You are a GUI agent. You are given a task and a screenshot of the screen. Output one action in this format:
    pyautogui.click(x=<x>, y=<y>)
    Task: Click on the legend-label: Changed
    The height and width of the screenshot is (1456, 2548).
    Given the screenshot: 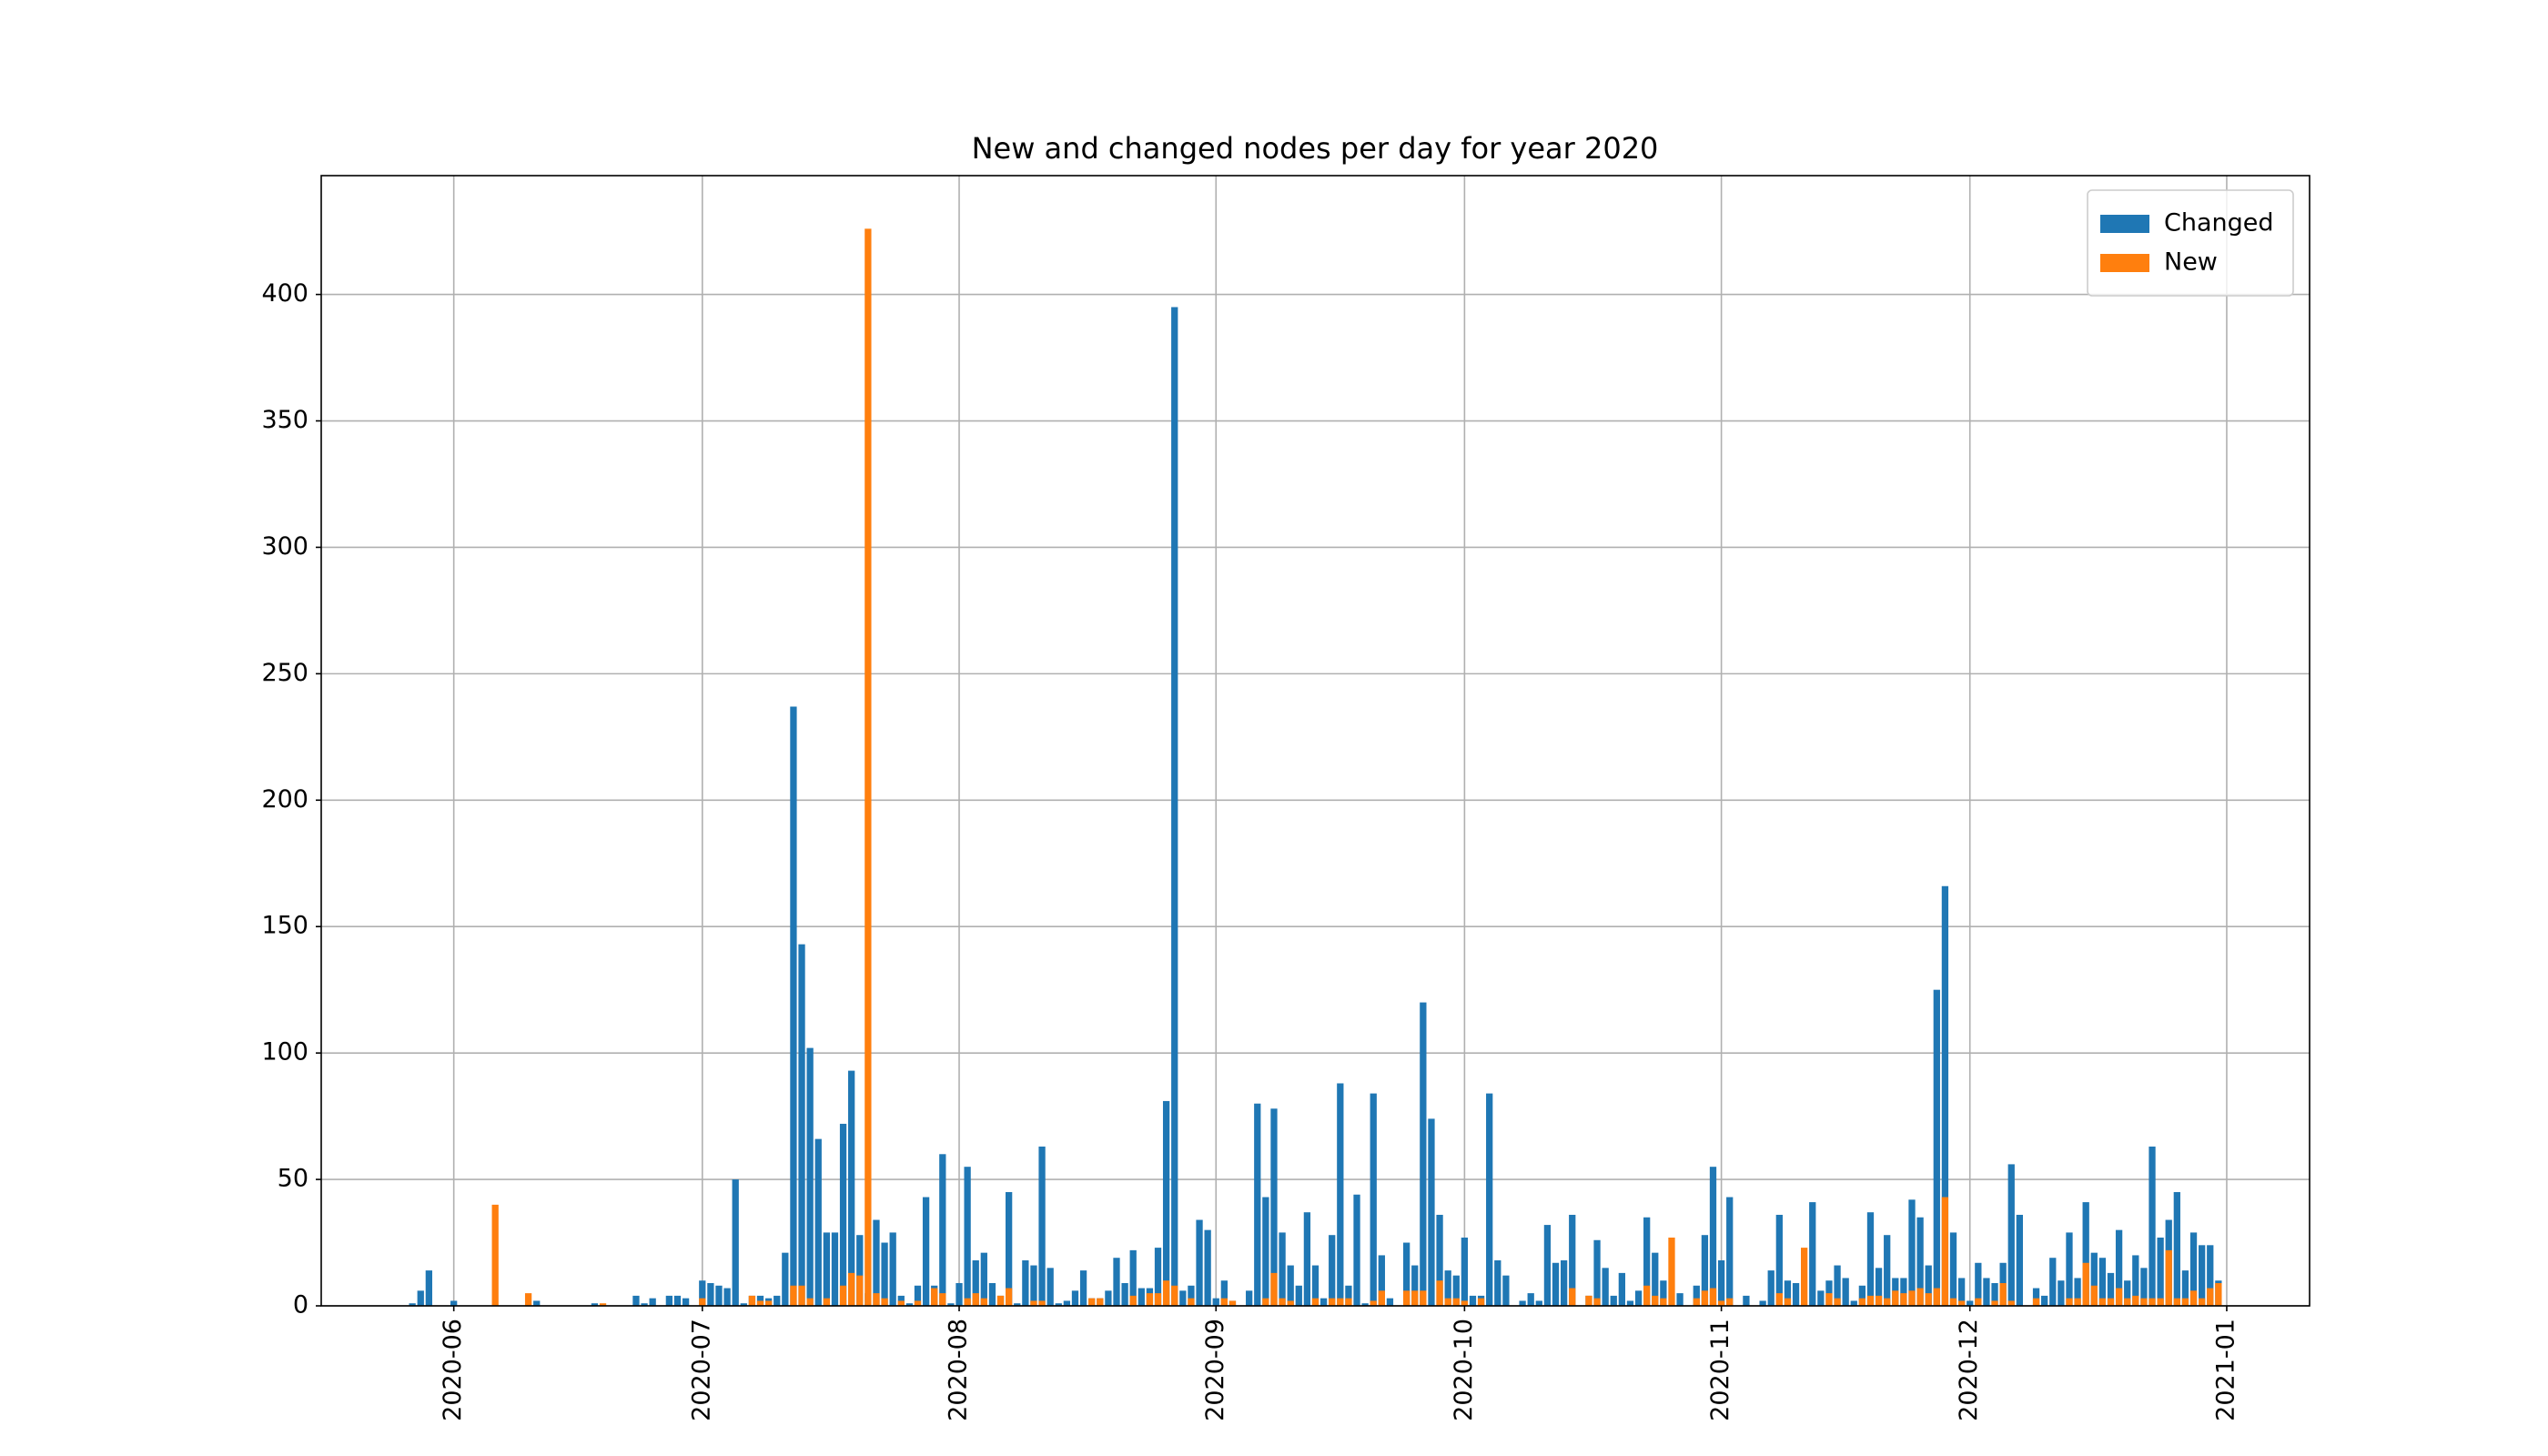 What is the action you would take?
    pyautogui.click(x=2219, y=224)
    